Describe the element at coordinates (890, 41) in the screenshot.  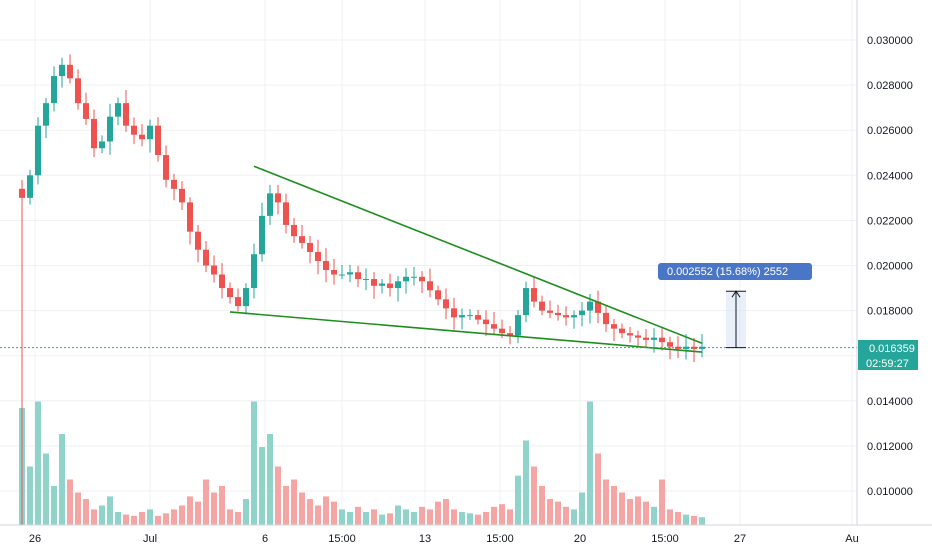
I see `price-tick-label: 0.030000` at that location.